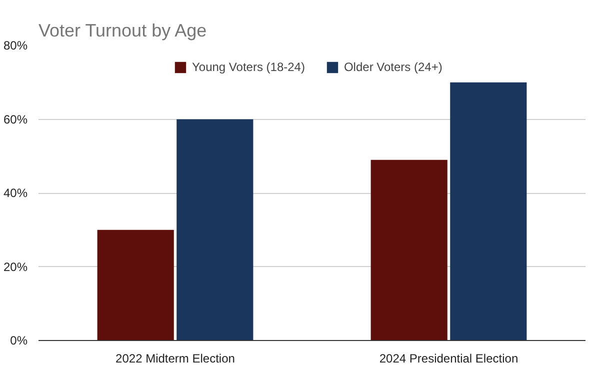  I want to click on y-tick-label: 40%, so click(15, 193).